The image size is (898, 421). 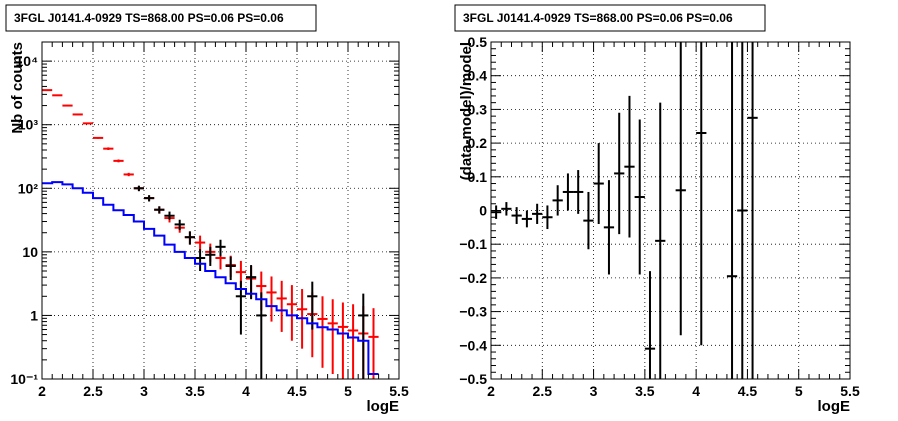 I want to click on y-tick-label: 10⁻¹, so click(x=24, y=379).